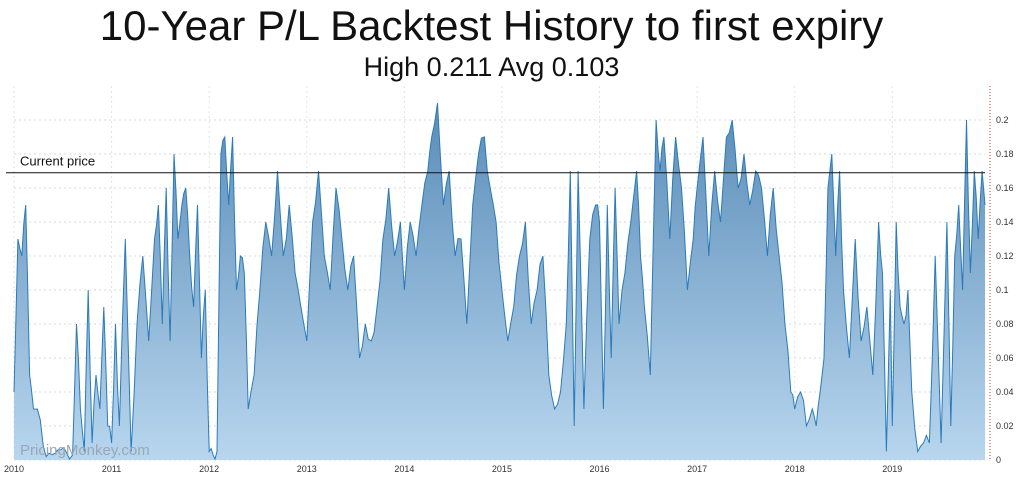 Image resolution: width=1024 pixels, height=483 pixels. Describe the element at coordinates (14, 469) in the screenshot. I see `x-tick-label: 2010` at that location.